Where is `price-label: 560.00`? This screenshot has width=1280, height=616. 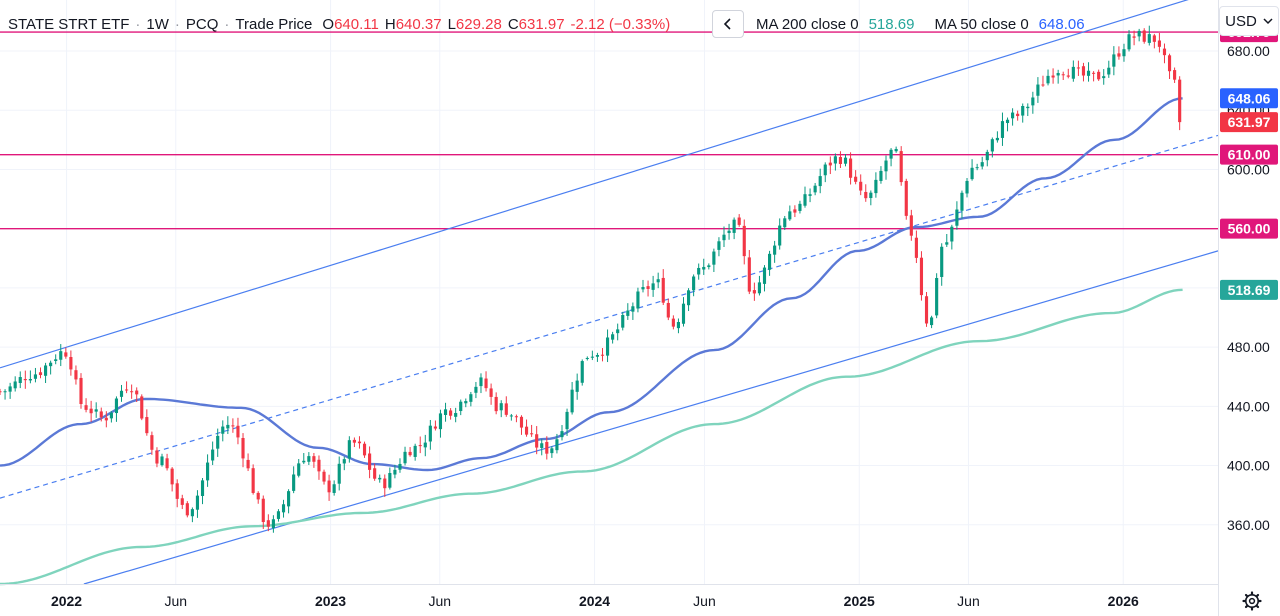 price-label: 560.00 is located at coordinates (1249, 228).